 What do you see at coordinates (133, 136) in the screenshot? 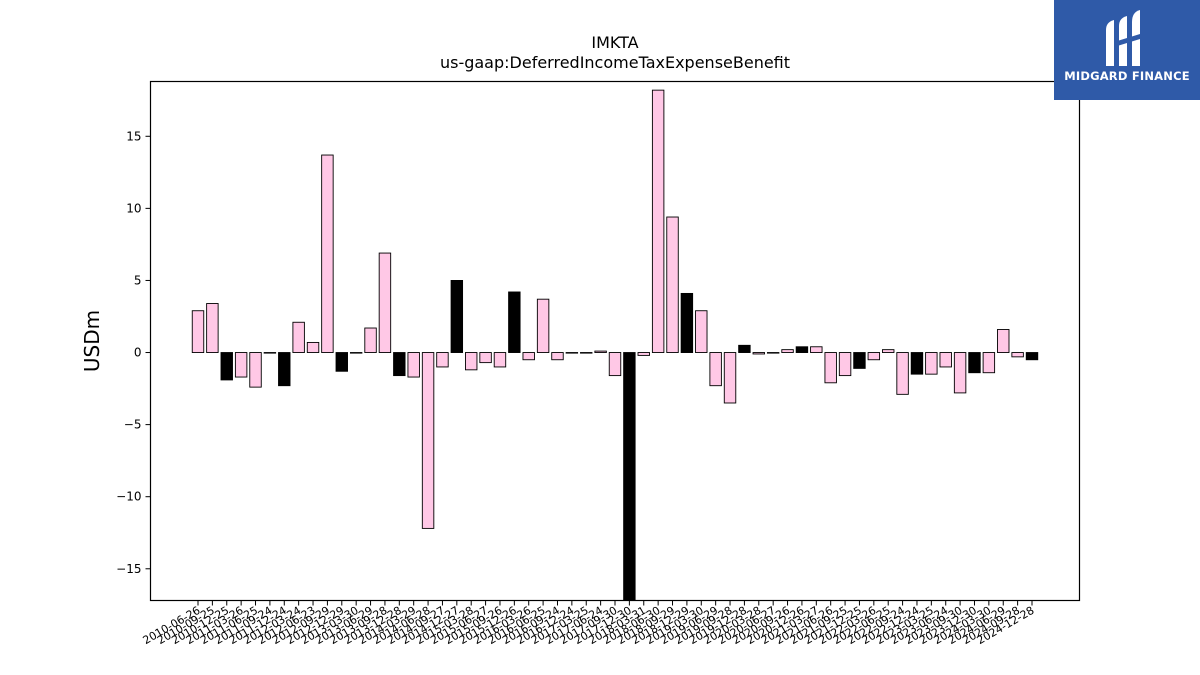
I see `y-tick-label: 15` at bounding box center [133, 136].